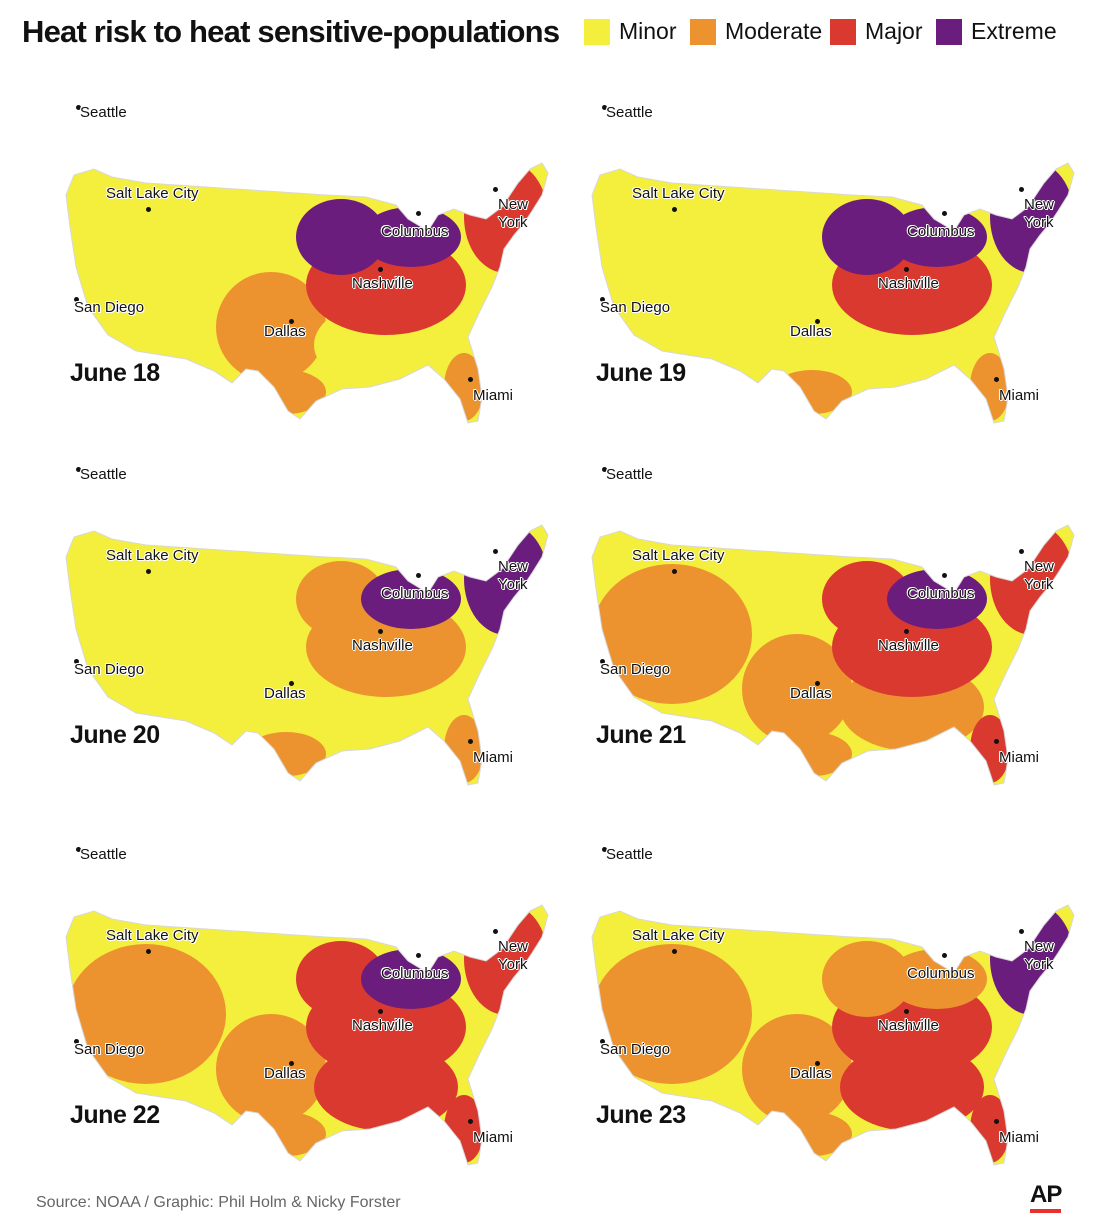 The height and width of the screenshot is (1224, 1116). I want to click on chart-title: Heat risk to heat sensitive-populations, so click(291, 31).